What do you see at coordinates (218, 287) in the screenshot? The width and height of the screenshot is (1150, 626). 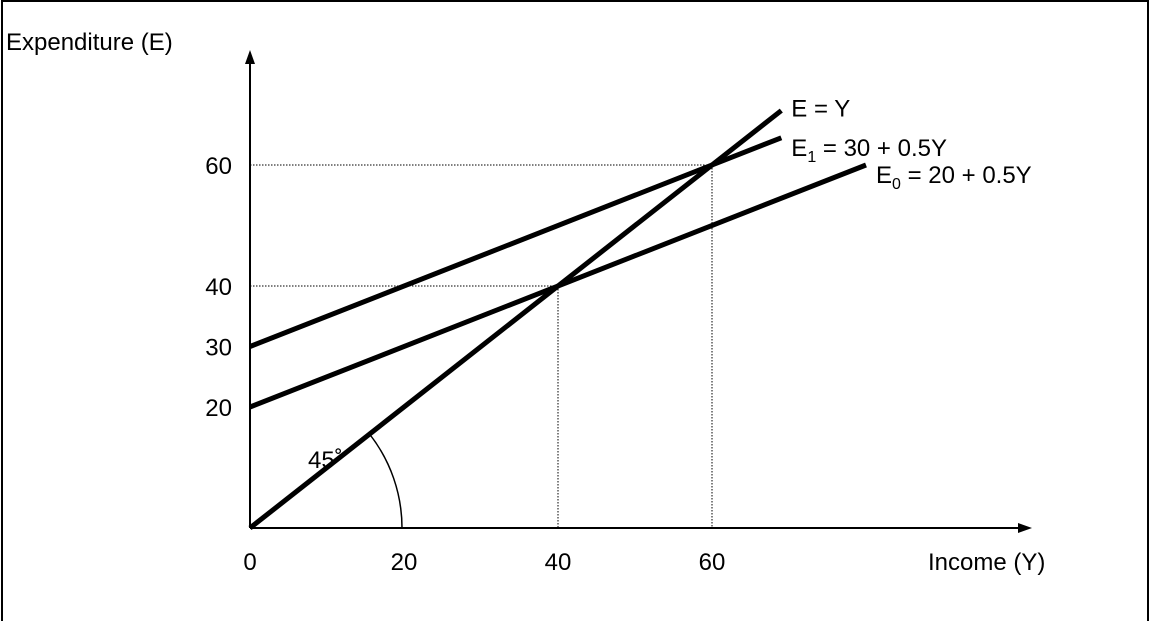 I see `y-tick-label: 40` at bounding box center [218, 287].